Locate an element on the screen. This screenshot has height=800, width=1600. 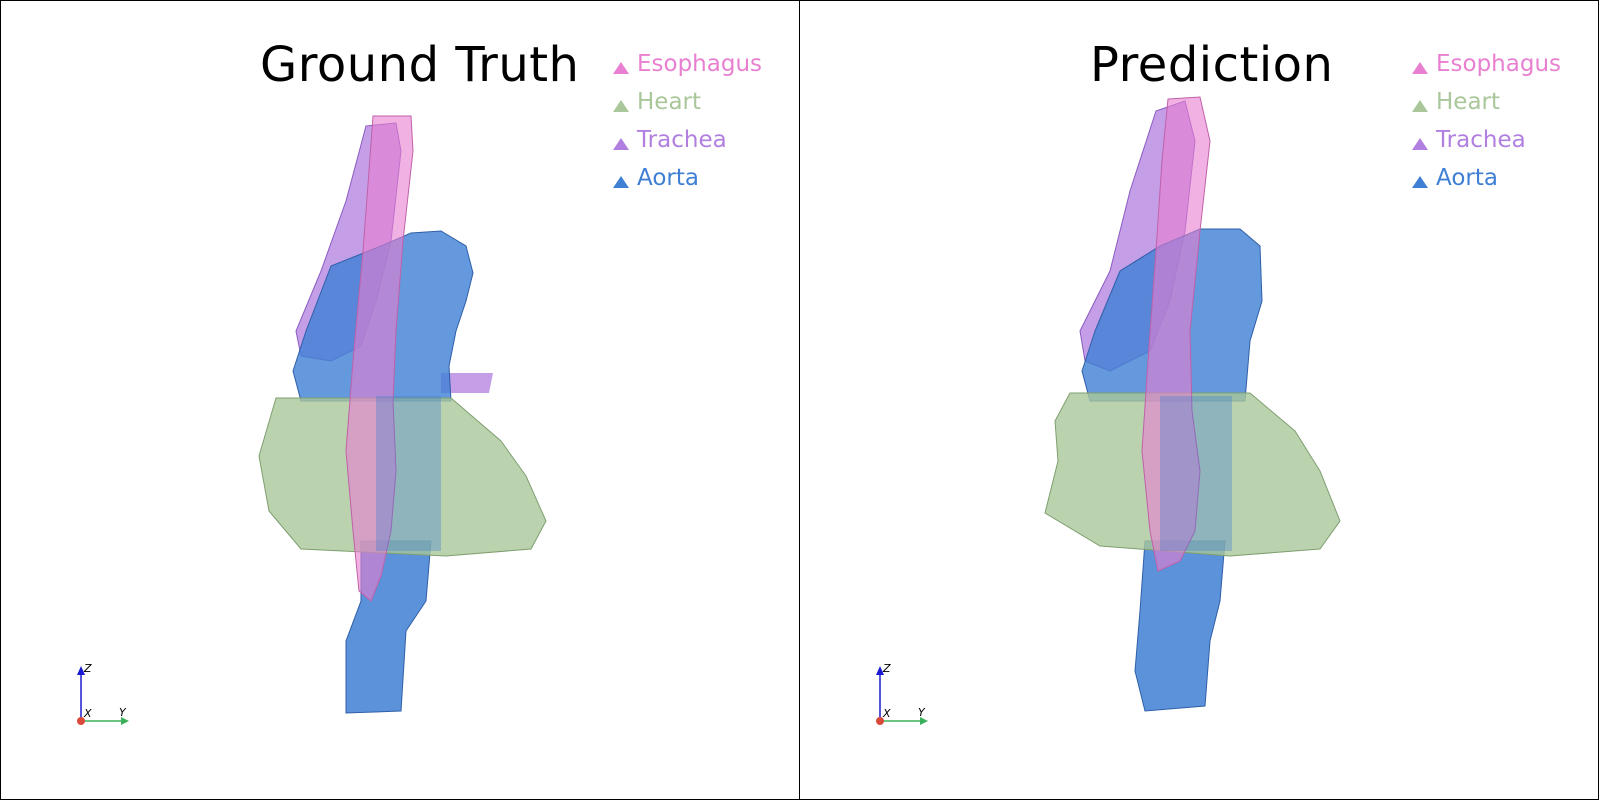
panel-title: Ground Truth is located at coordinates (420, 65).